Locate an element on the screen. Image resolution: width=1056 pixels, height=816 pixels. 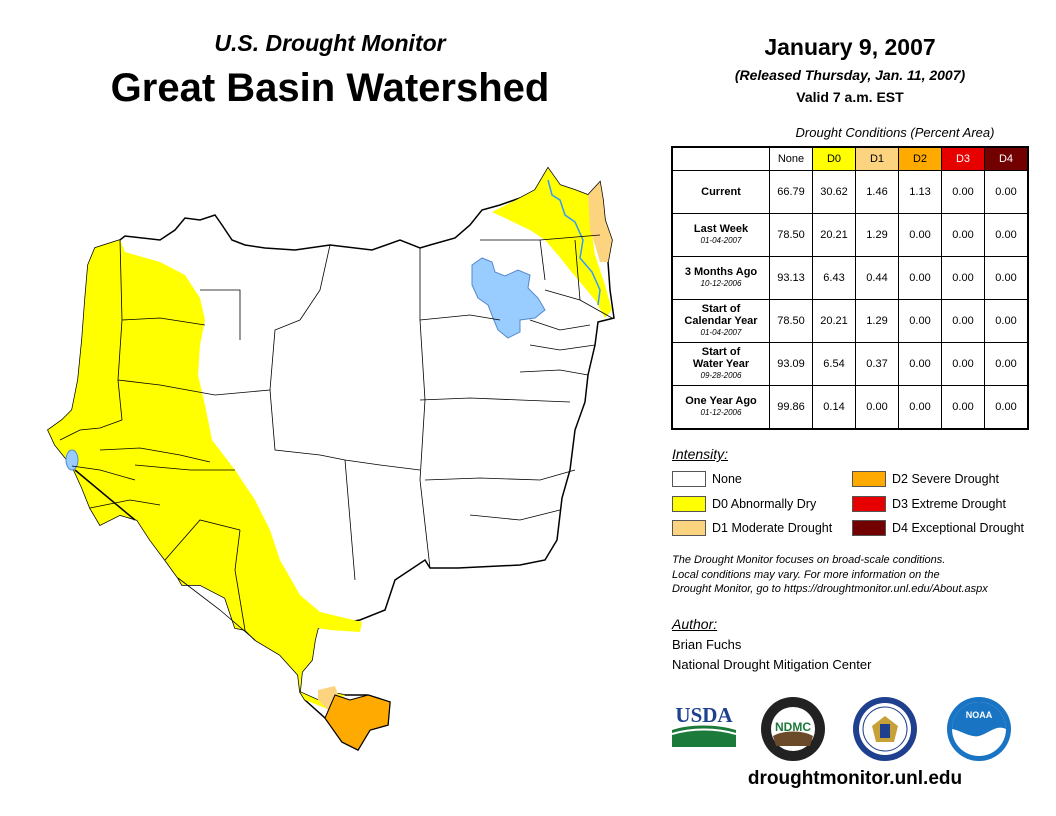
region-d0-northeast is located at coordinates (552, 243).